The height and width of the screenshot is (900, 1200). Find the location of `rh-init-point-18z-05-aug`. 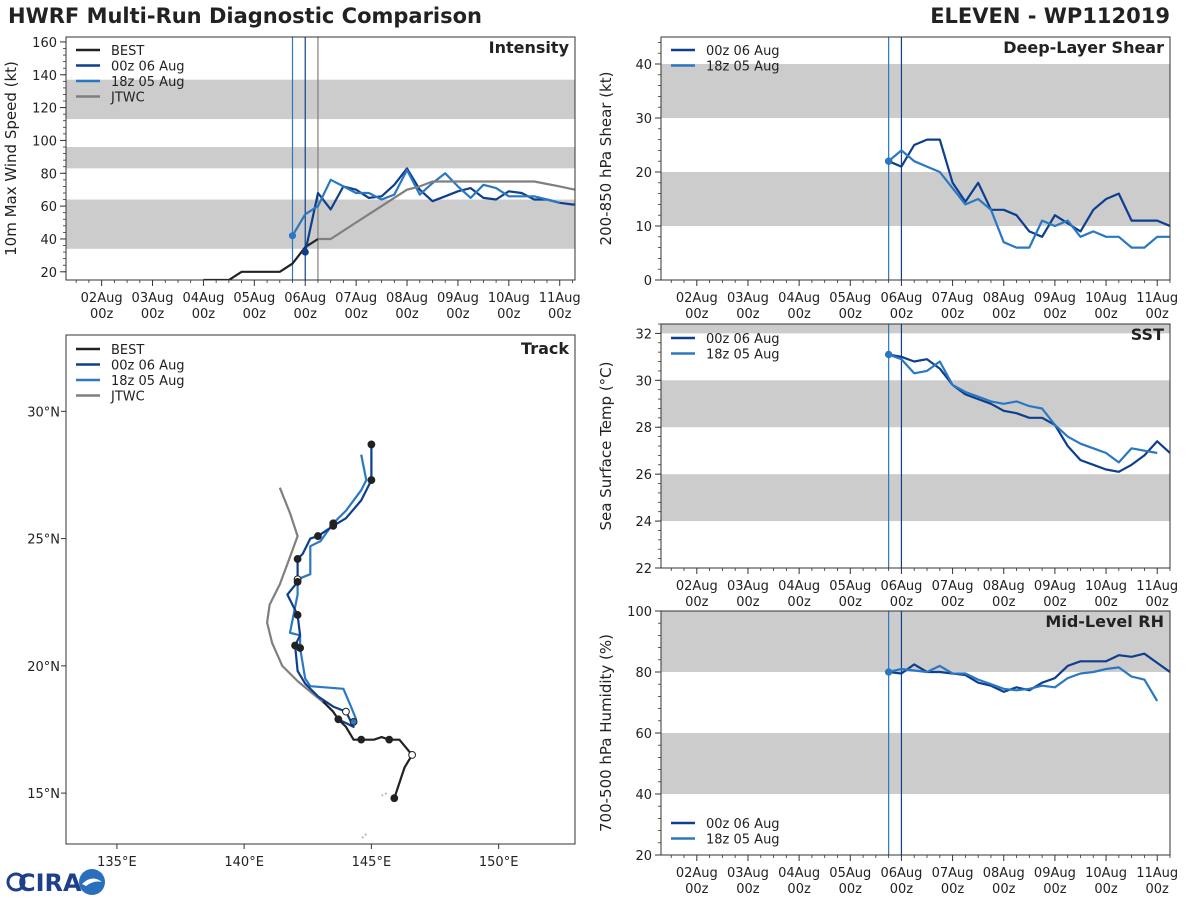

rh-init-point-18z-05-aug is located at coordinates (889, 672).